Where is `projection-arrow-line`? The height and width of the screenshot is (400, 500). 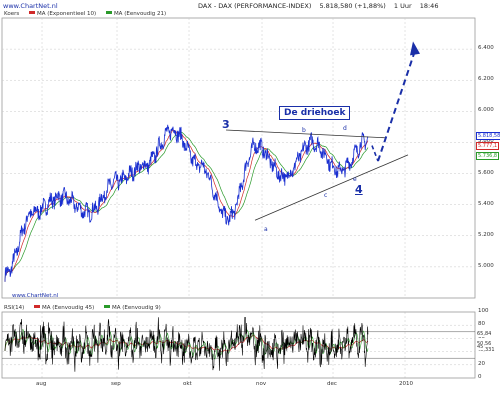
projection-arrow-line is located at coordinates (396, 106).